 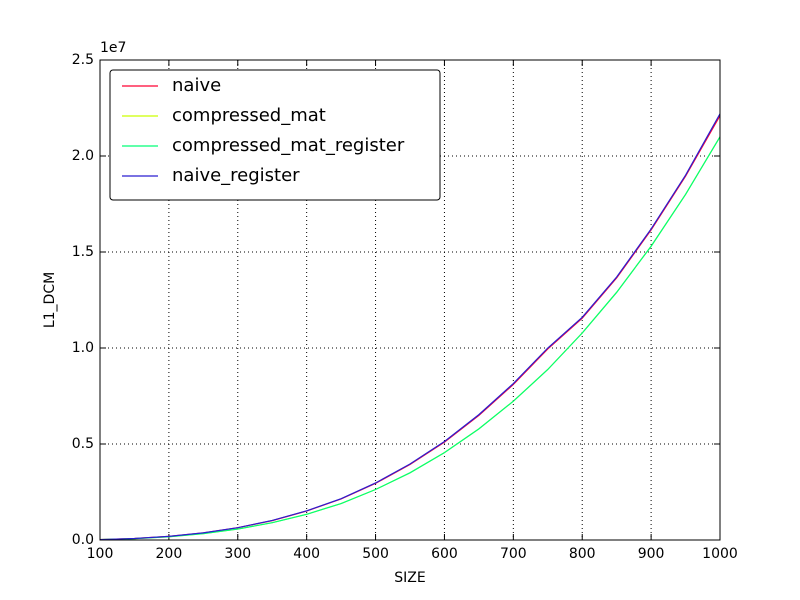 What do you see at coordinates (83, 540) in the screenshot?
I see `y-tick-label: 0.0` at bounding box center [83, 540].